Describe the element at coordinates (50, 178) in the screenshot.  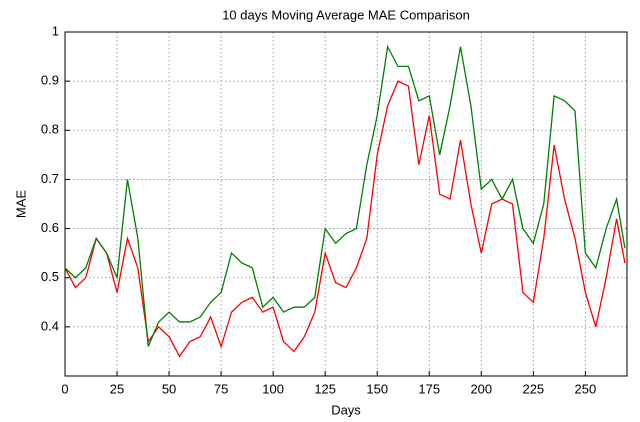
I see `y-tick-label: 0.7` at that location.